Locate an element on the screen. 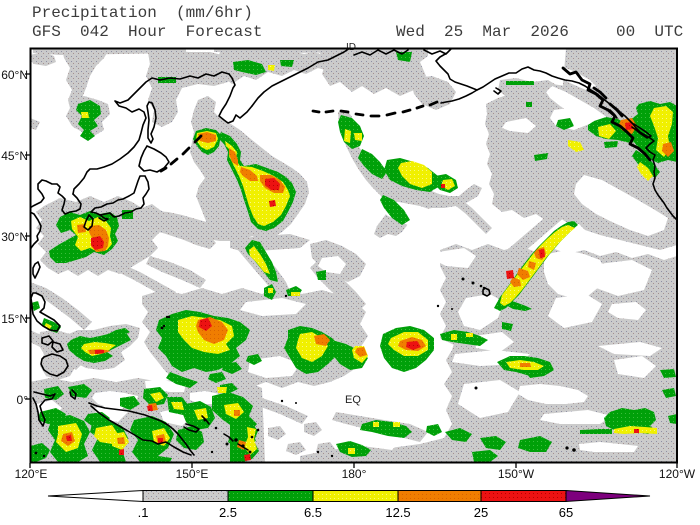  svg-text: 180° is located at coordinates (354, 474).